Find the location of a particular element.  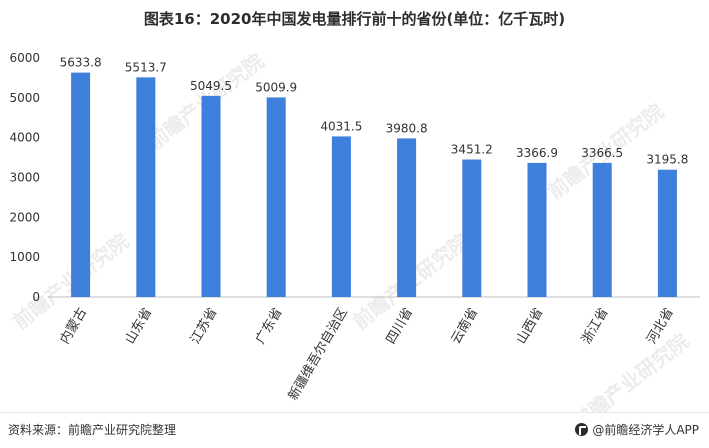

y-tick-label: 0 is located at coordinates (36, 297).